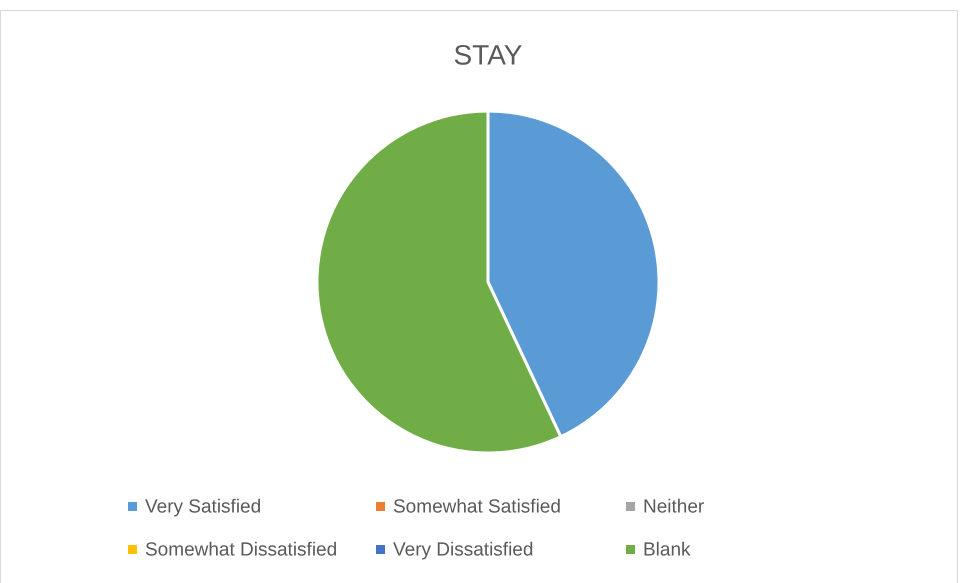  I want to click on legend-label: Neither, so click(674, 507).